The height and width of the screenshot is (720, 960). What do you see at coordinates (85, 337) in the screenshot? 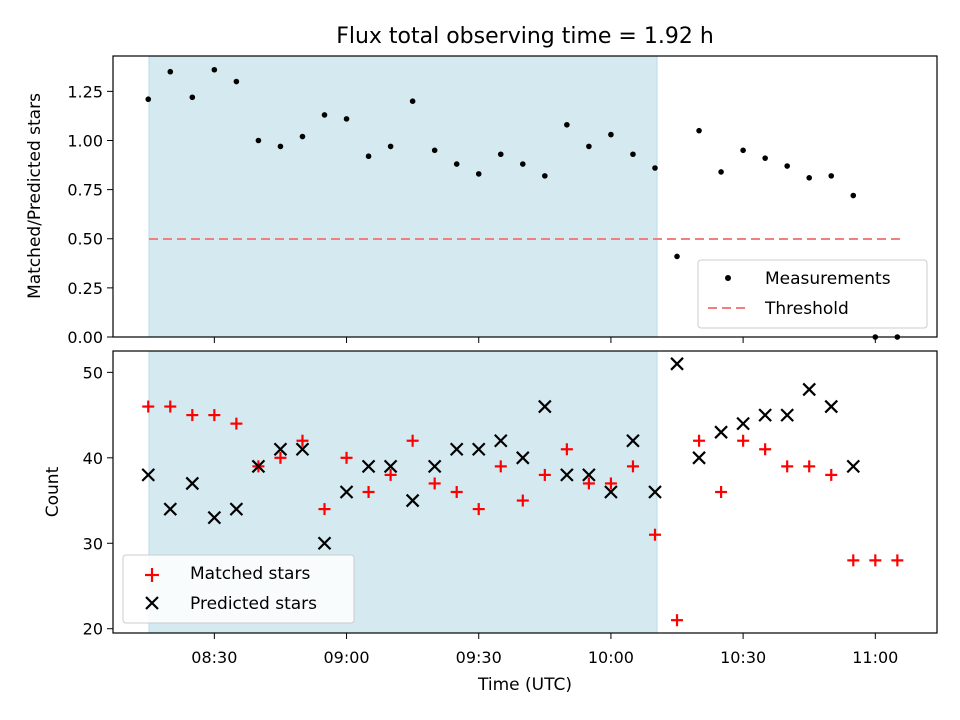
I see `y-tick-label: 0.00` at bounding box center [85, 337].